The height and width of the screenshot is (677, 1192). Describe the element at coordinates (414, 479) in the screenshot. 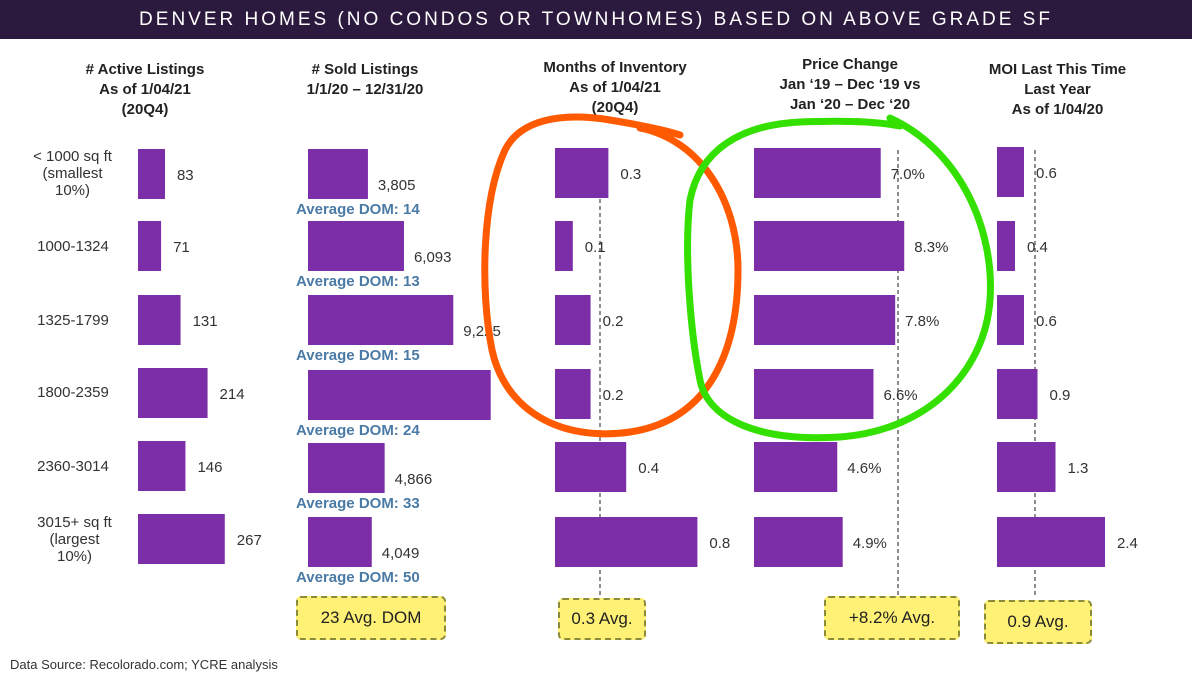

I see `bar-value-label: 4,866` at that location.